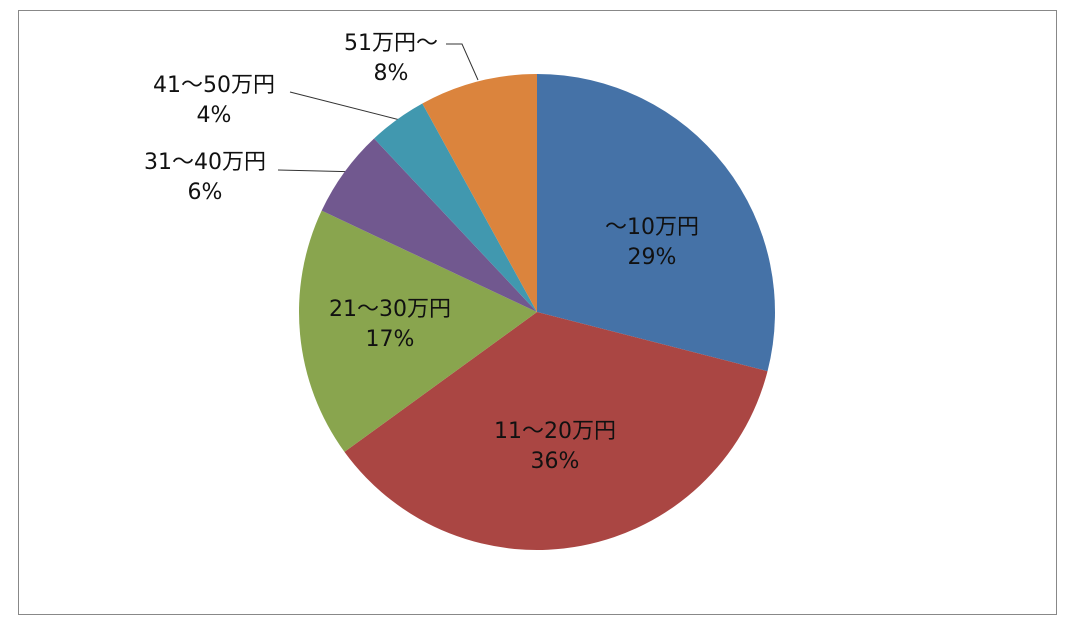 The width and height of the screenshot is (1073, 622). Describe the element at coordinates (391, 73) in the screenshot. I see `value-label: 8%` at that location.